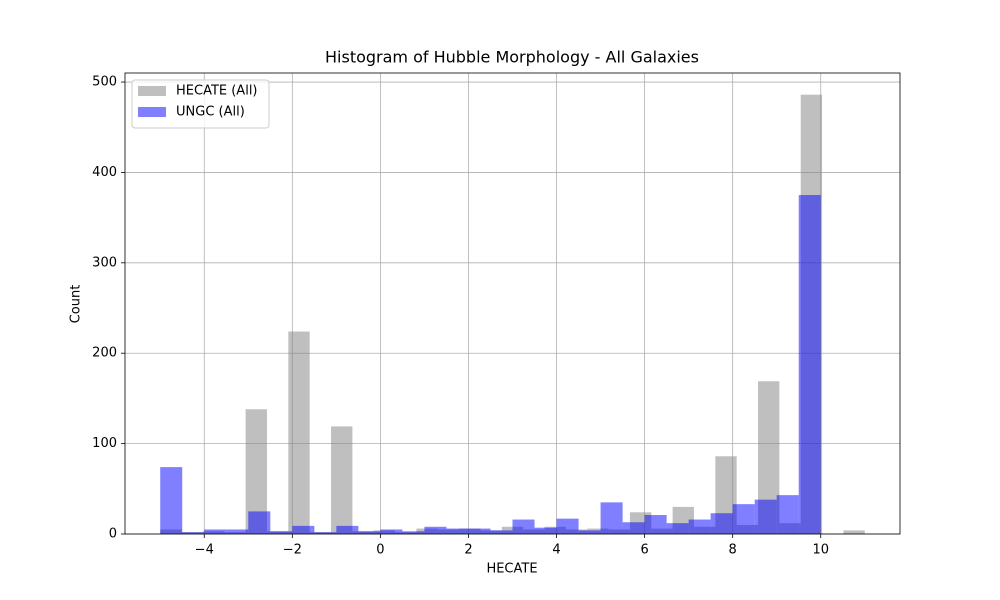 The height and width of the screenshot is (600, 1000). I want to click on x-tick-label: 4, so click(556, 550).